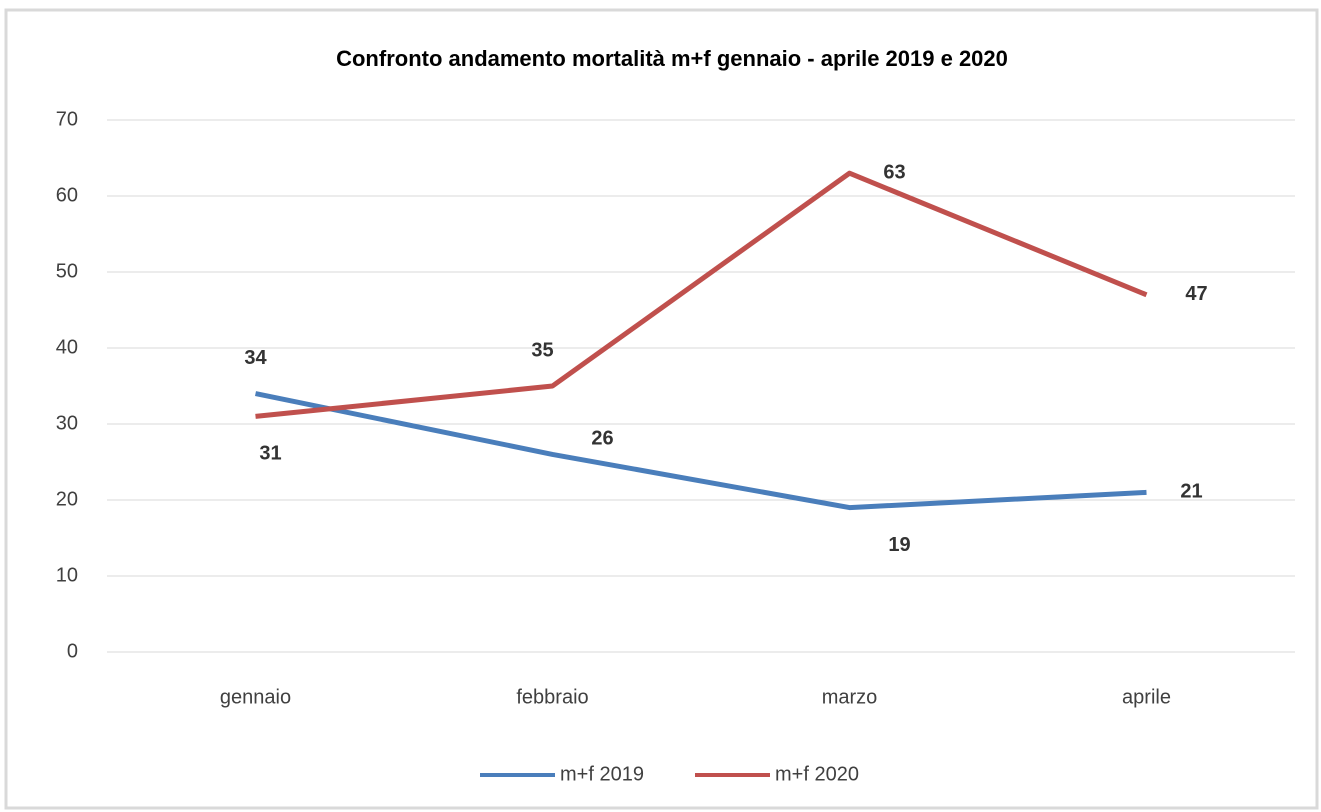 This screenshot has width=1321, height=812. I want to click on legend-label: m+f 2019, so click(602, 774).